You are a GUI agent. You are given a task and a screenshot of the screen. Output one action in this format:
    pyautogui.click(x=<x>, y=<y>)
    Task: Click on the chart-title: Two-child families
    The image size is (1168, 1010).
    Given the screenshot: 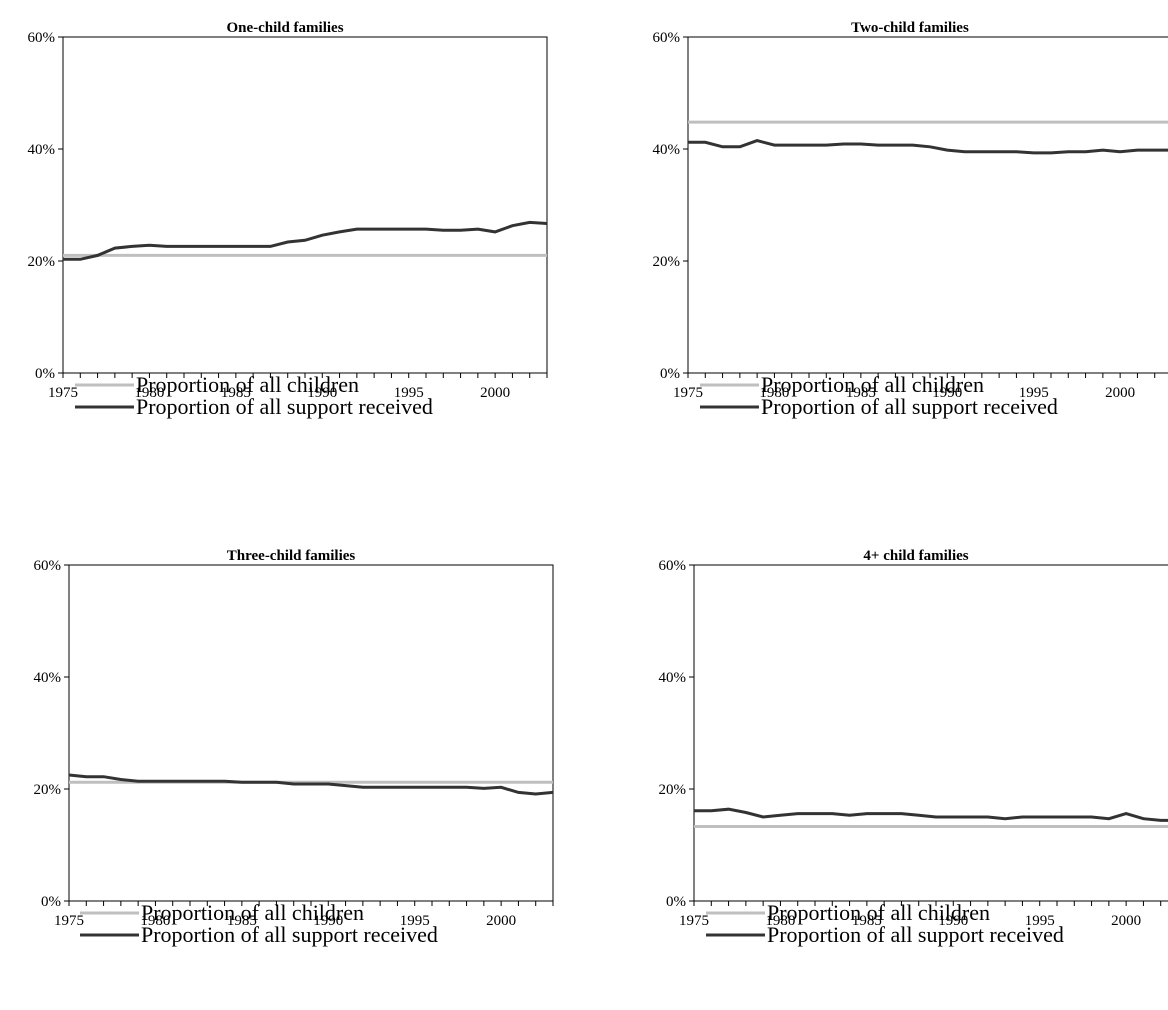 What is the action you would take?
    pyautogui.click(x=910, y=28)
    